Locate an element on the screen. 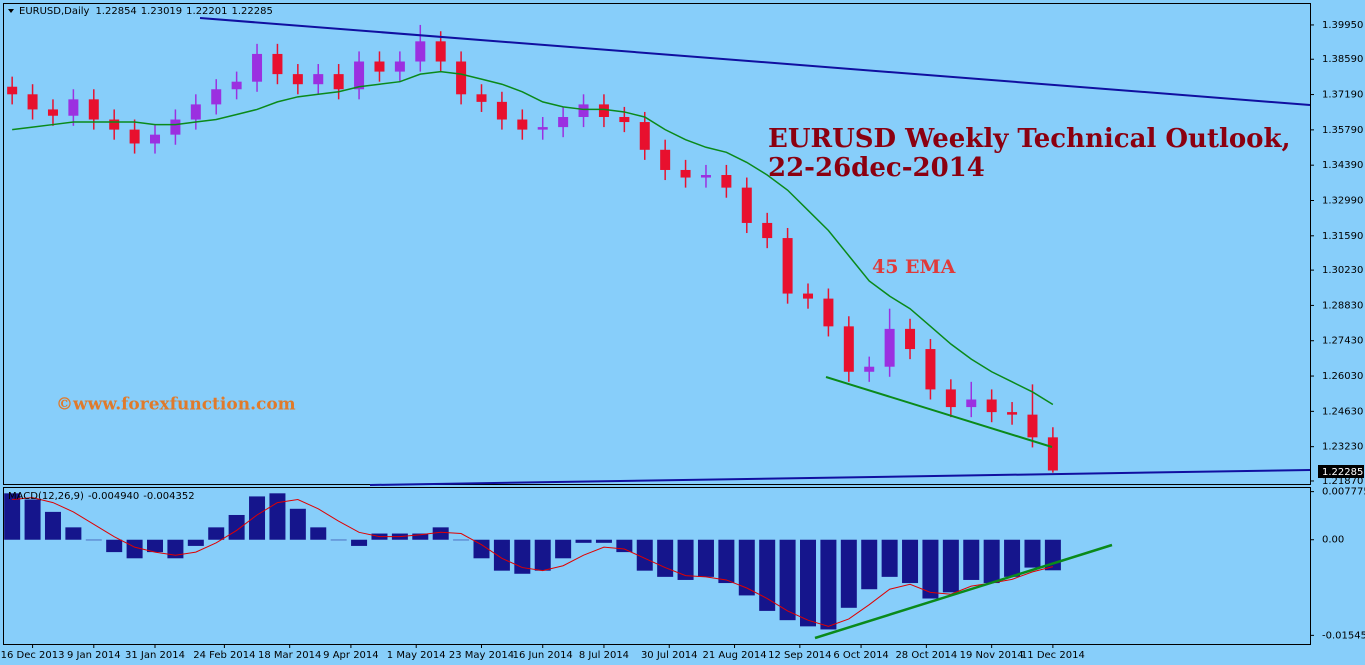  title-line-1: EURUSD Weekly Technical Outlook, is located at coordinates (1029, 139).